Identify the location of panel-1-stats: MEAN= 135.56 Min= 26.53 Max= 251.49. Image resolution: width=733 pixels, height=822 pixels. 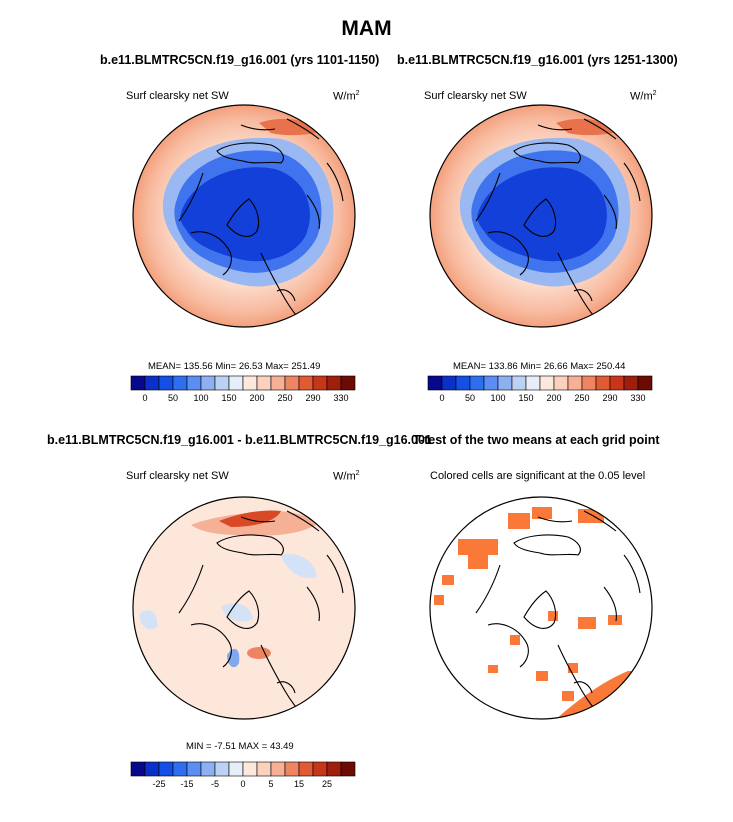
(234, 366).